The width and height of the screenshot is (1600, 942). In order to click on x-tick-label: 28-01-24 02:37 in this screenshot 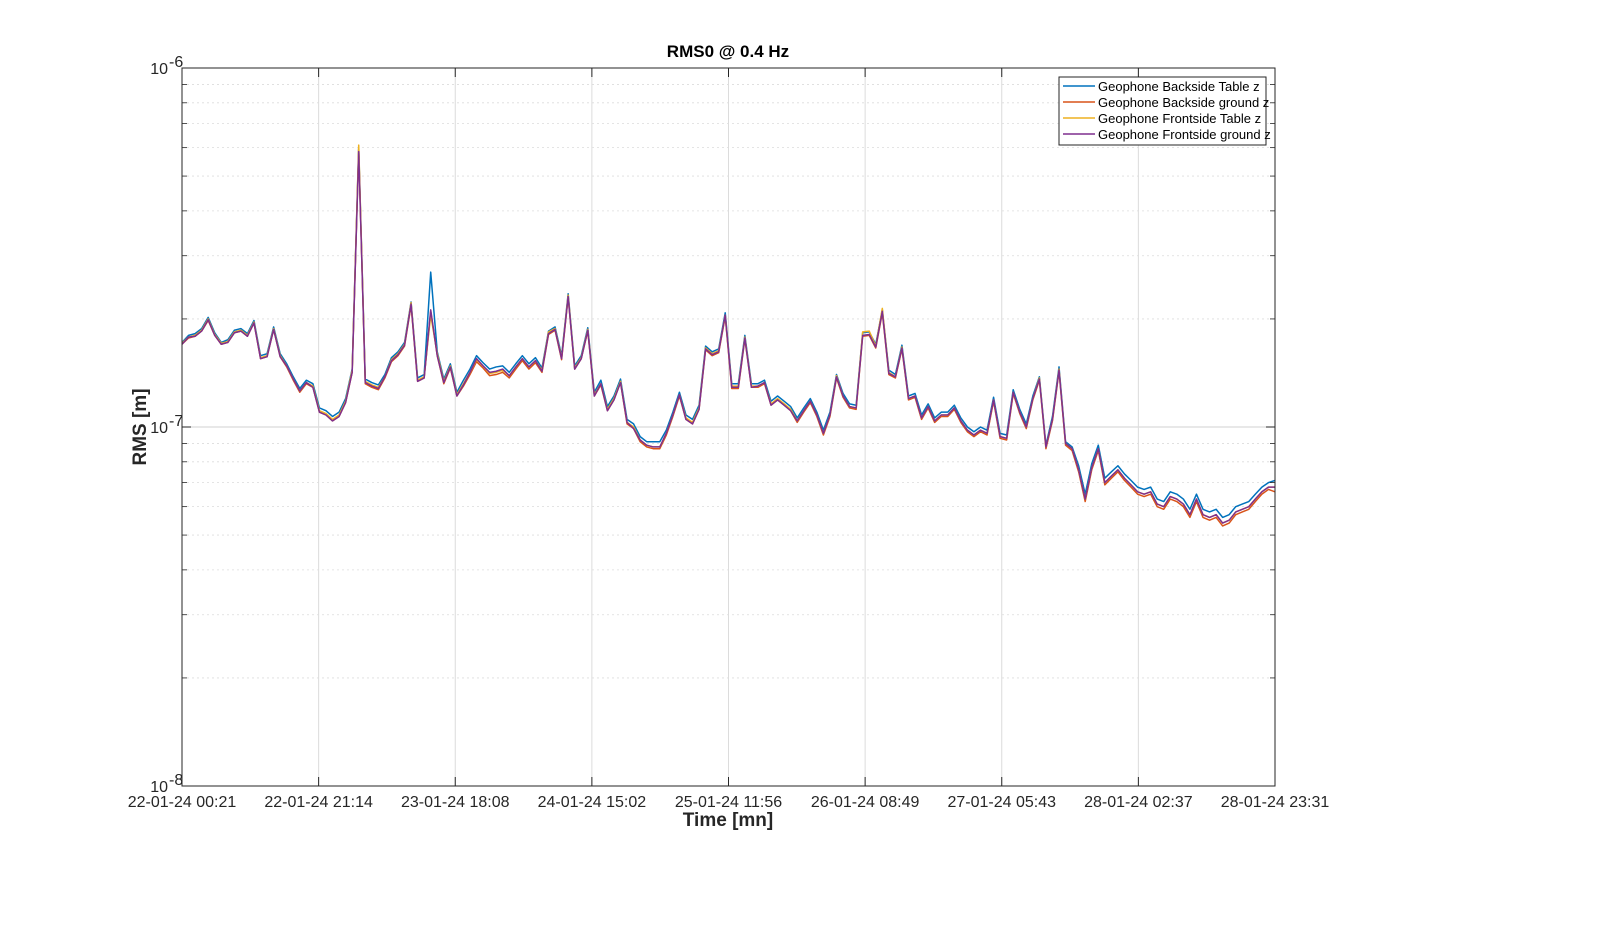, I will do `click(1138, 802)`.